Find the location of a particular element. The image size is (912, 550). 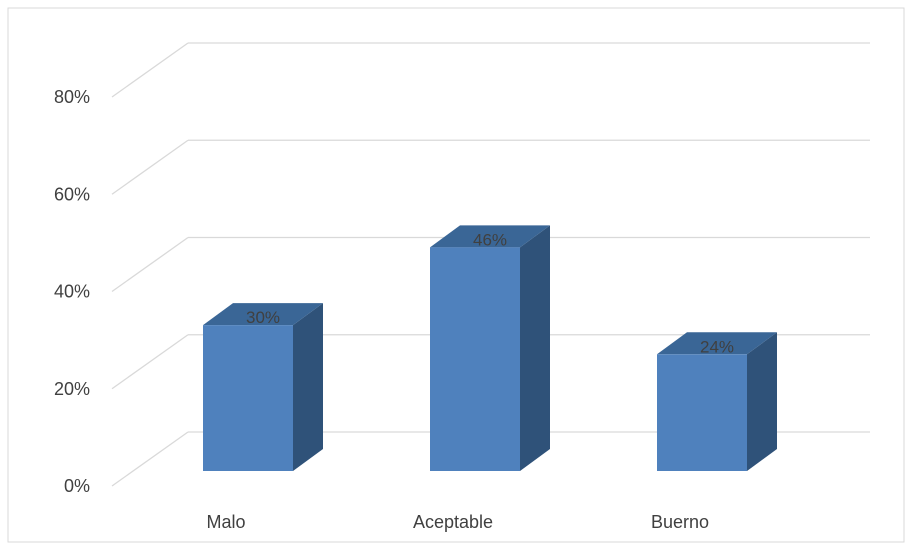

y-tick-label: 80% is located at coordinates (72, 97).